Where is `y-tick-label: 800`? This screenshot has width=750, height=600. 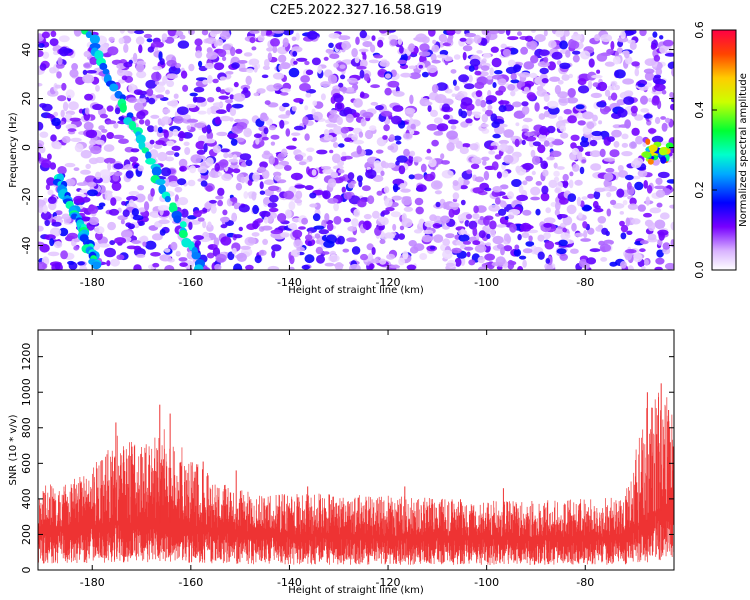 y-tick-label: 800 is located at coordinates (26, 427).